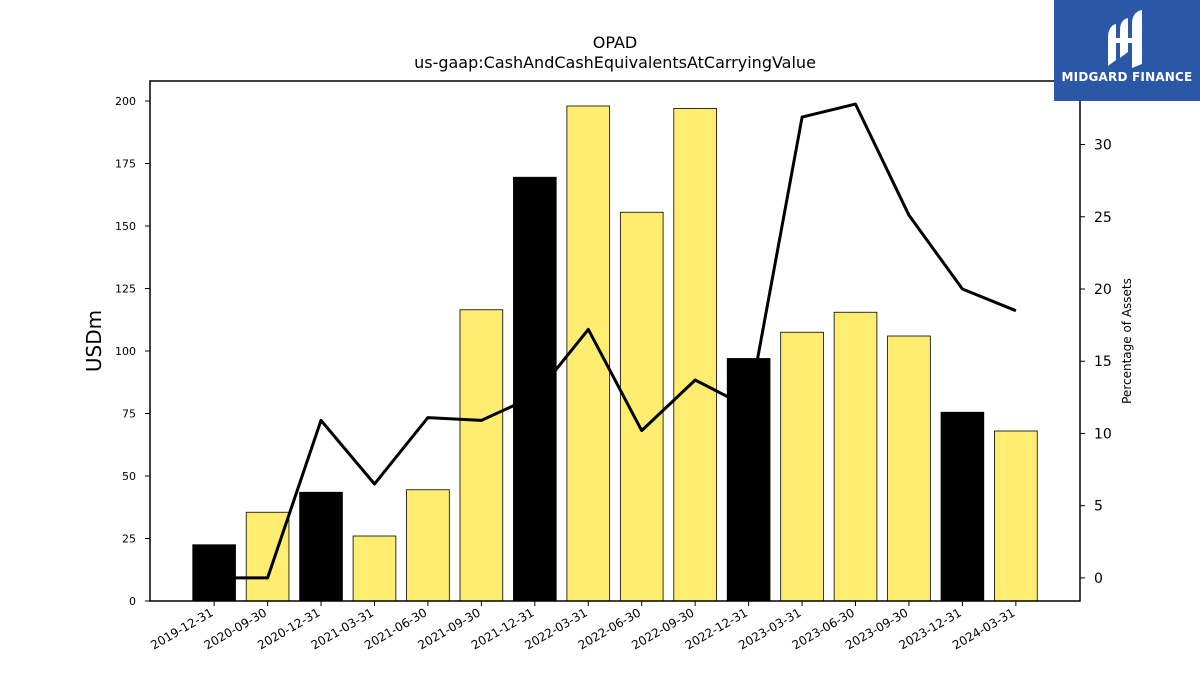 The height and width of the screenshot is (675, 1200). I want to click on right-axis: 0 5 10 15 20 25 30, so click(1096, 362).